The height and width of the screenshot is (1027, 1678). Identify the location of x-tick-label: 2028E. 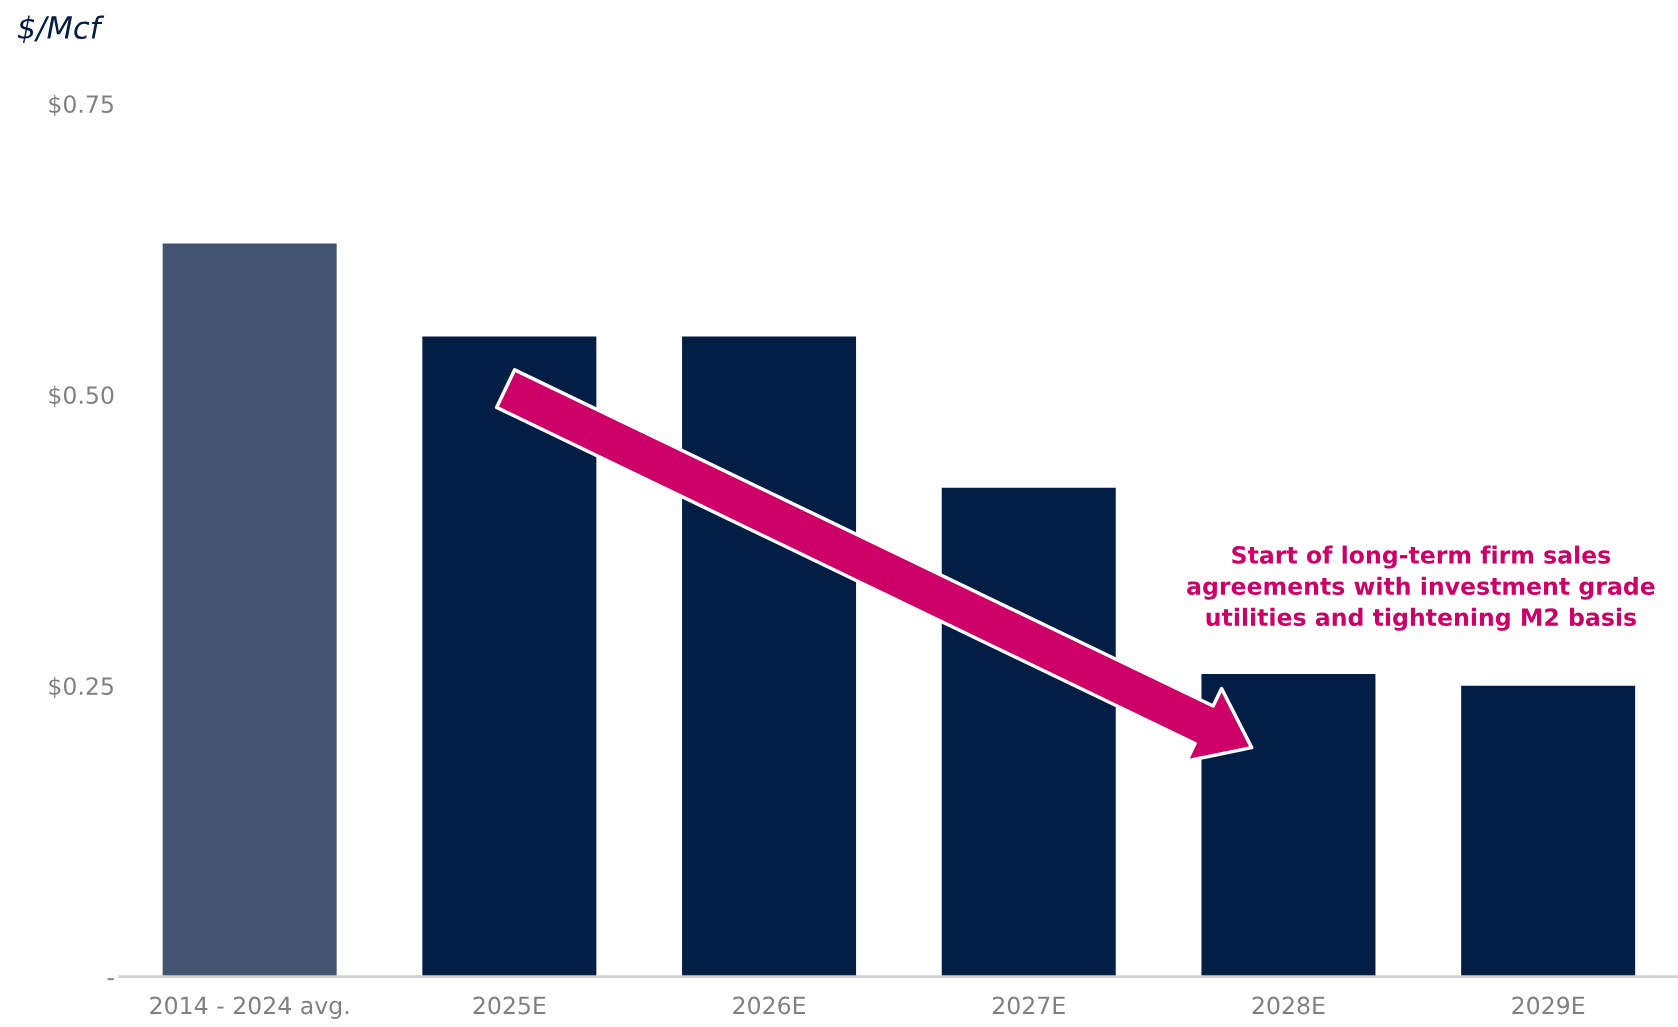
(1288, 1005).